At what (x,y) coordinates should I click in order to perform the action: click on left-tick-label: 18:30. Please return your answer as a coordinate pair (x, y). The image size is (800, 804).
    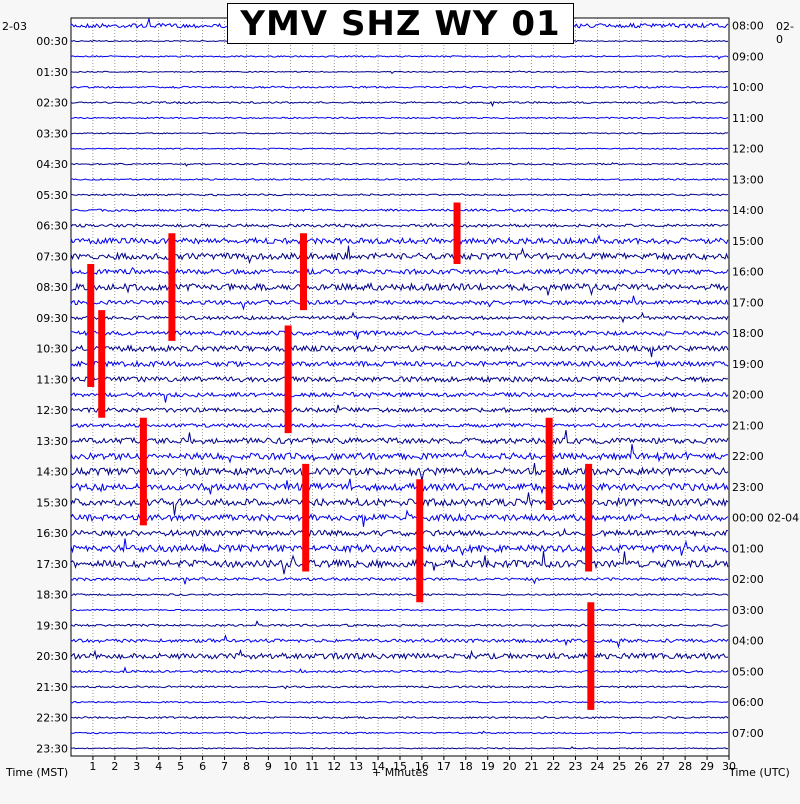
    Looking at the image, I should click on (52, 595).